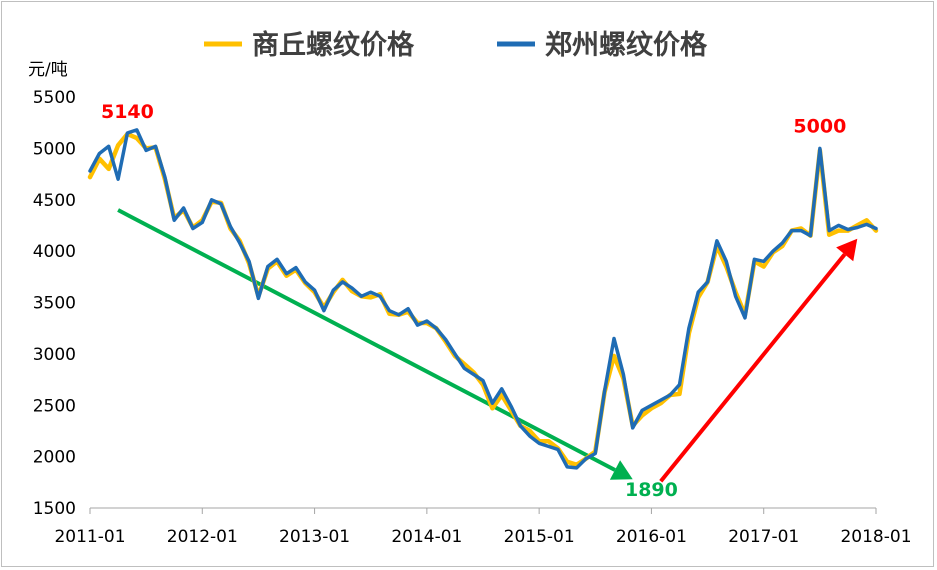 This screenshot has height=570, width=937. What do you see at coordinates (48, 70) in the screenshot?
I see `y-axis-label: 元/吨` at bounding box center [48, 70].